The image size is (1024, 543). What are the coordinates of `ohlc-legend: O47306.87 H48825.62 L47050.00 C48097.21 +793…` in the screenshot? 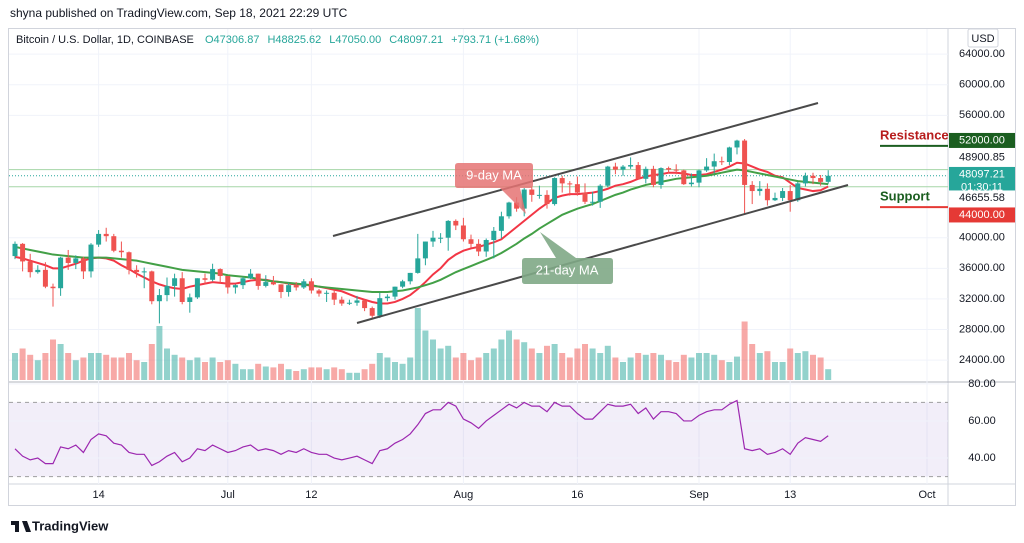 It's located at (372, 40).